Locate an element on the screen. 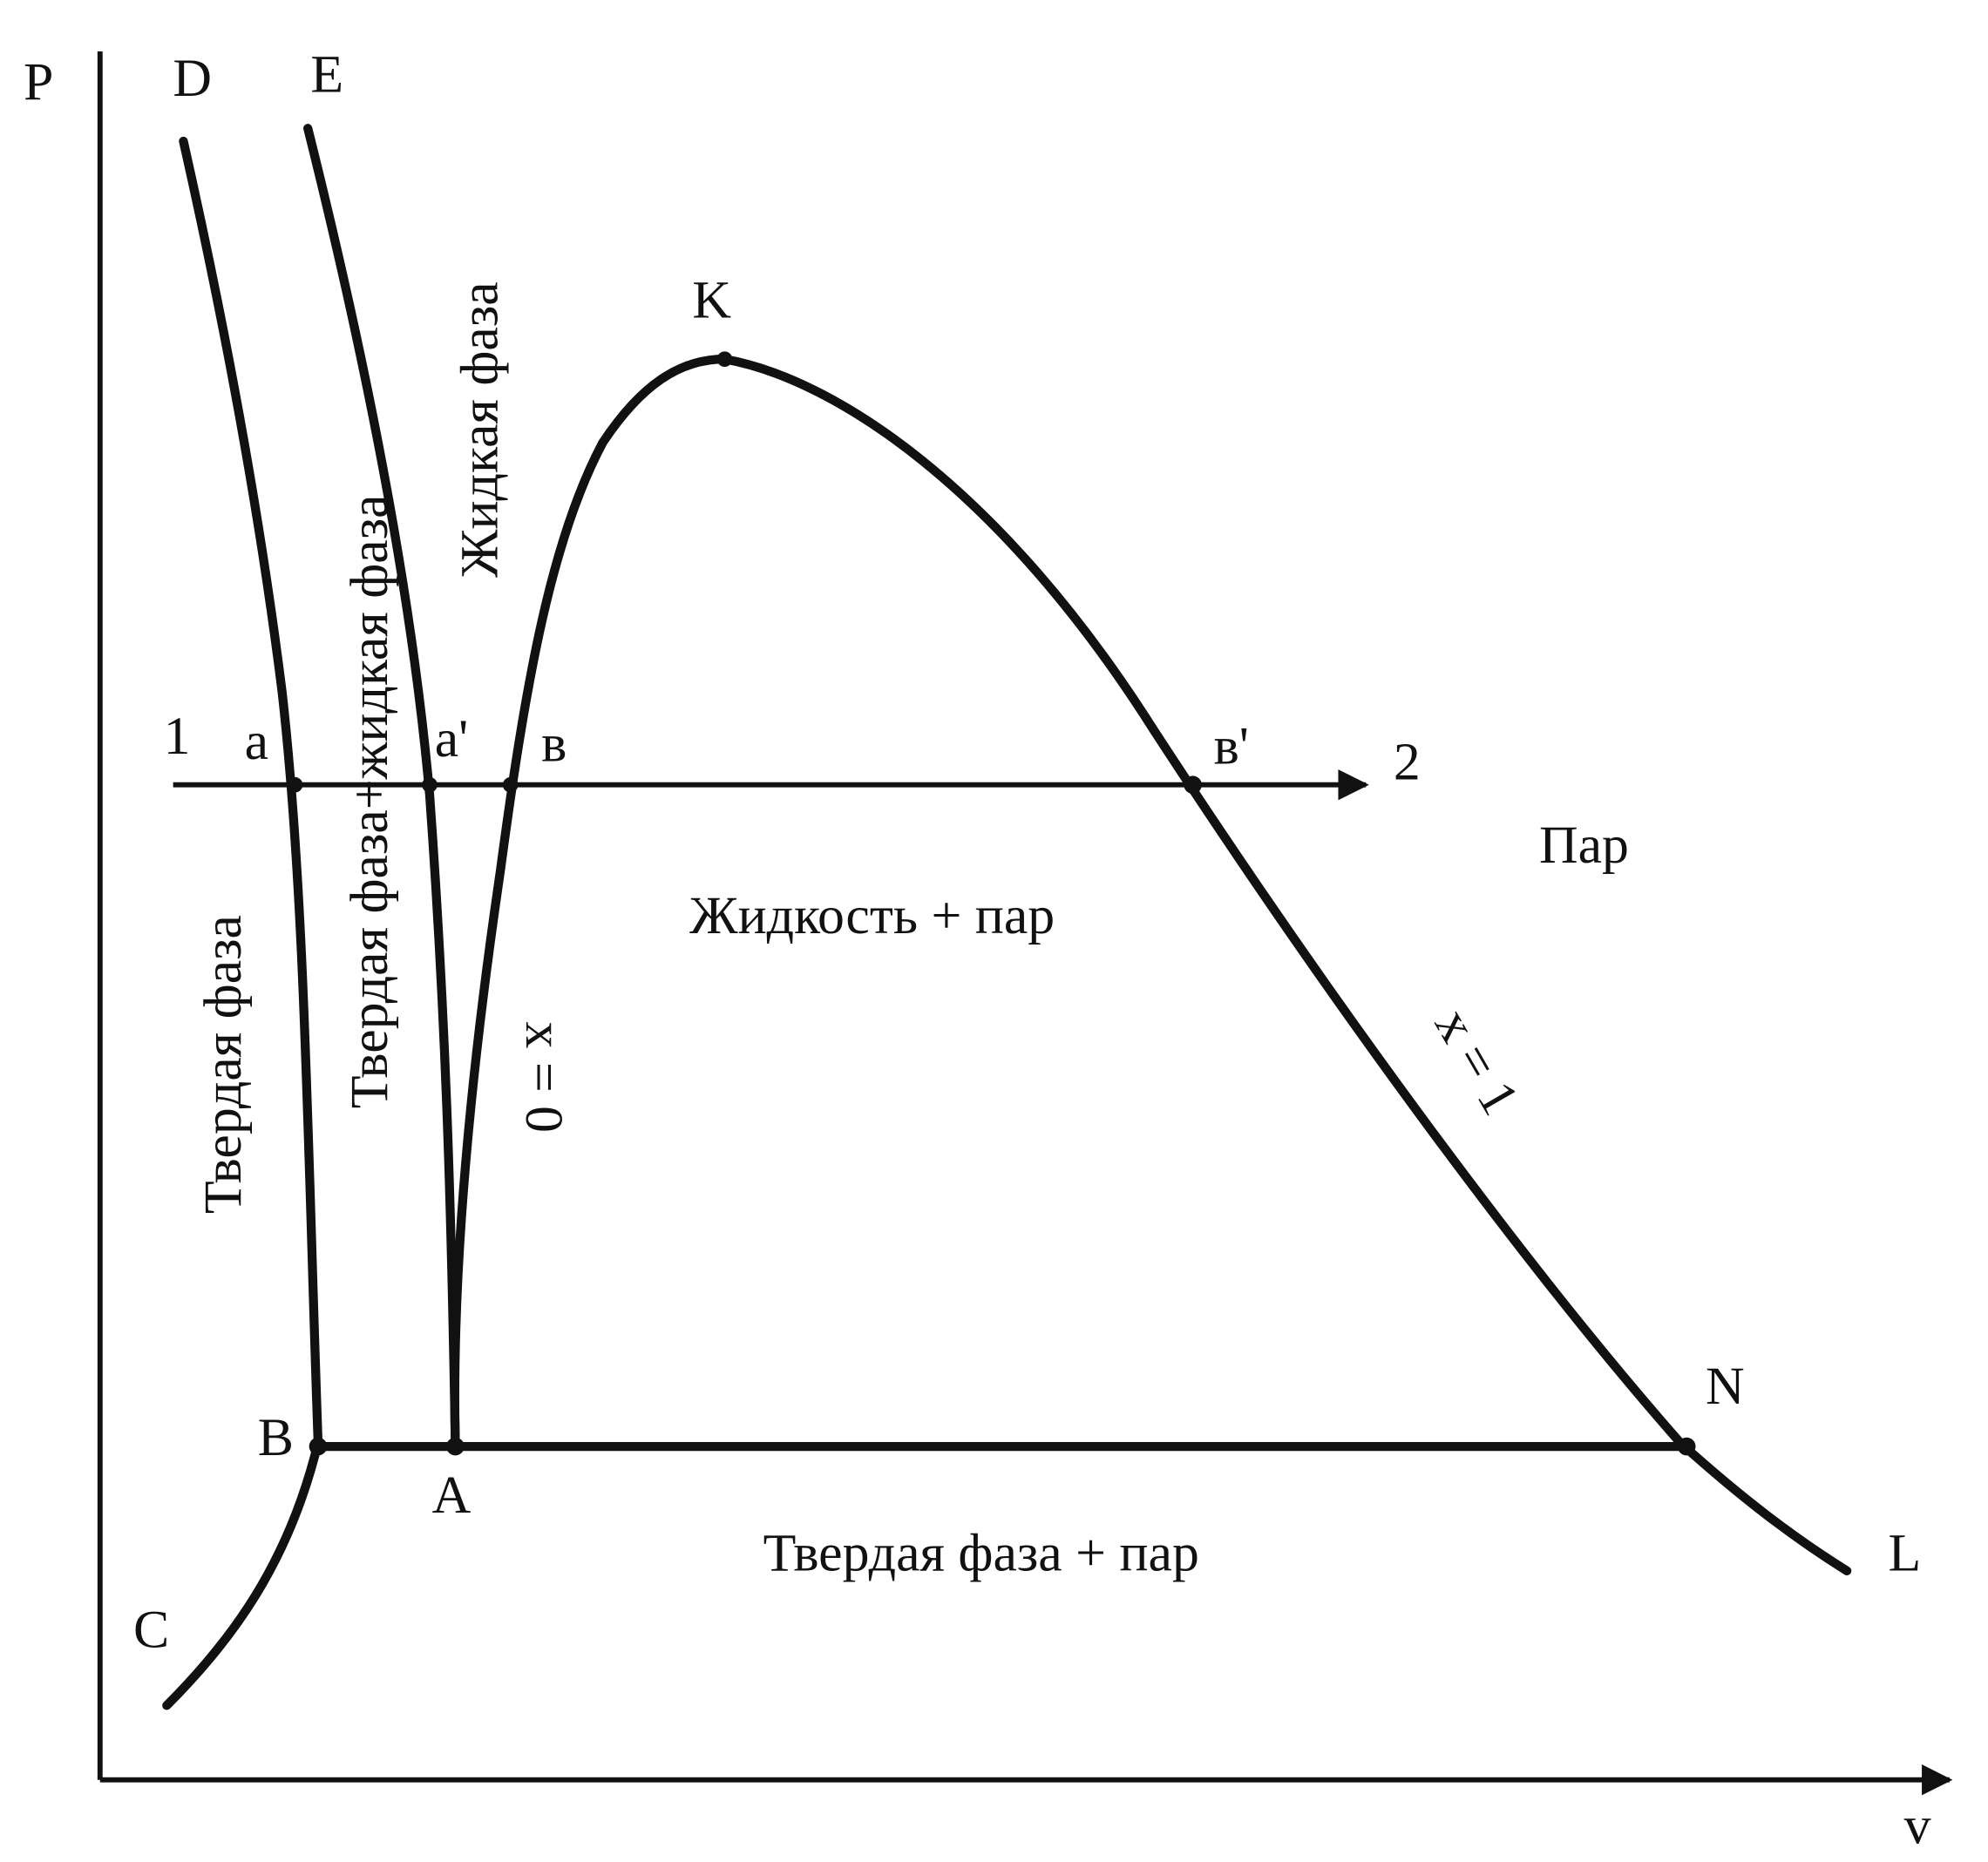 The height and width of the screenshot is (1862, 1988). point-label: a' is located at coordinates (452, 738).